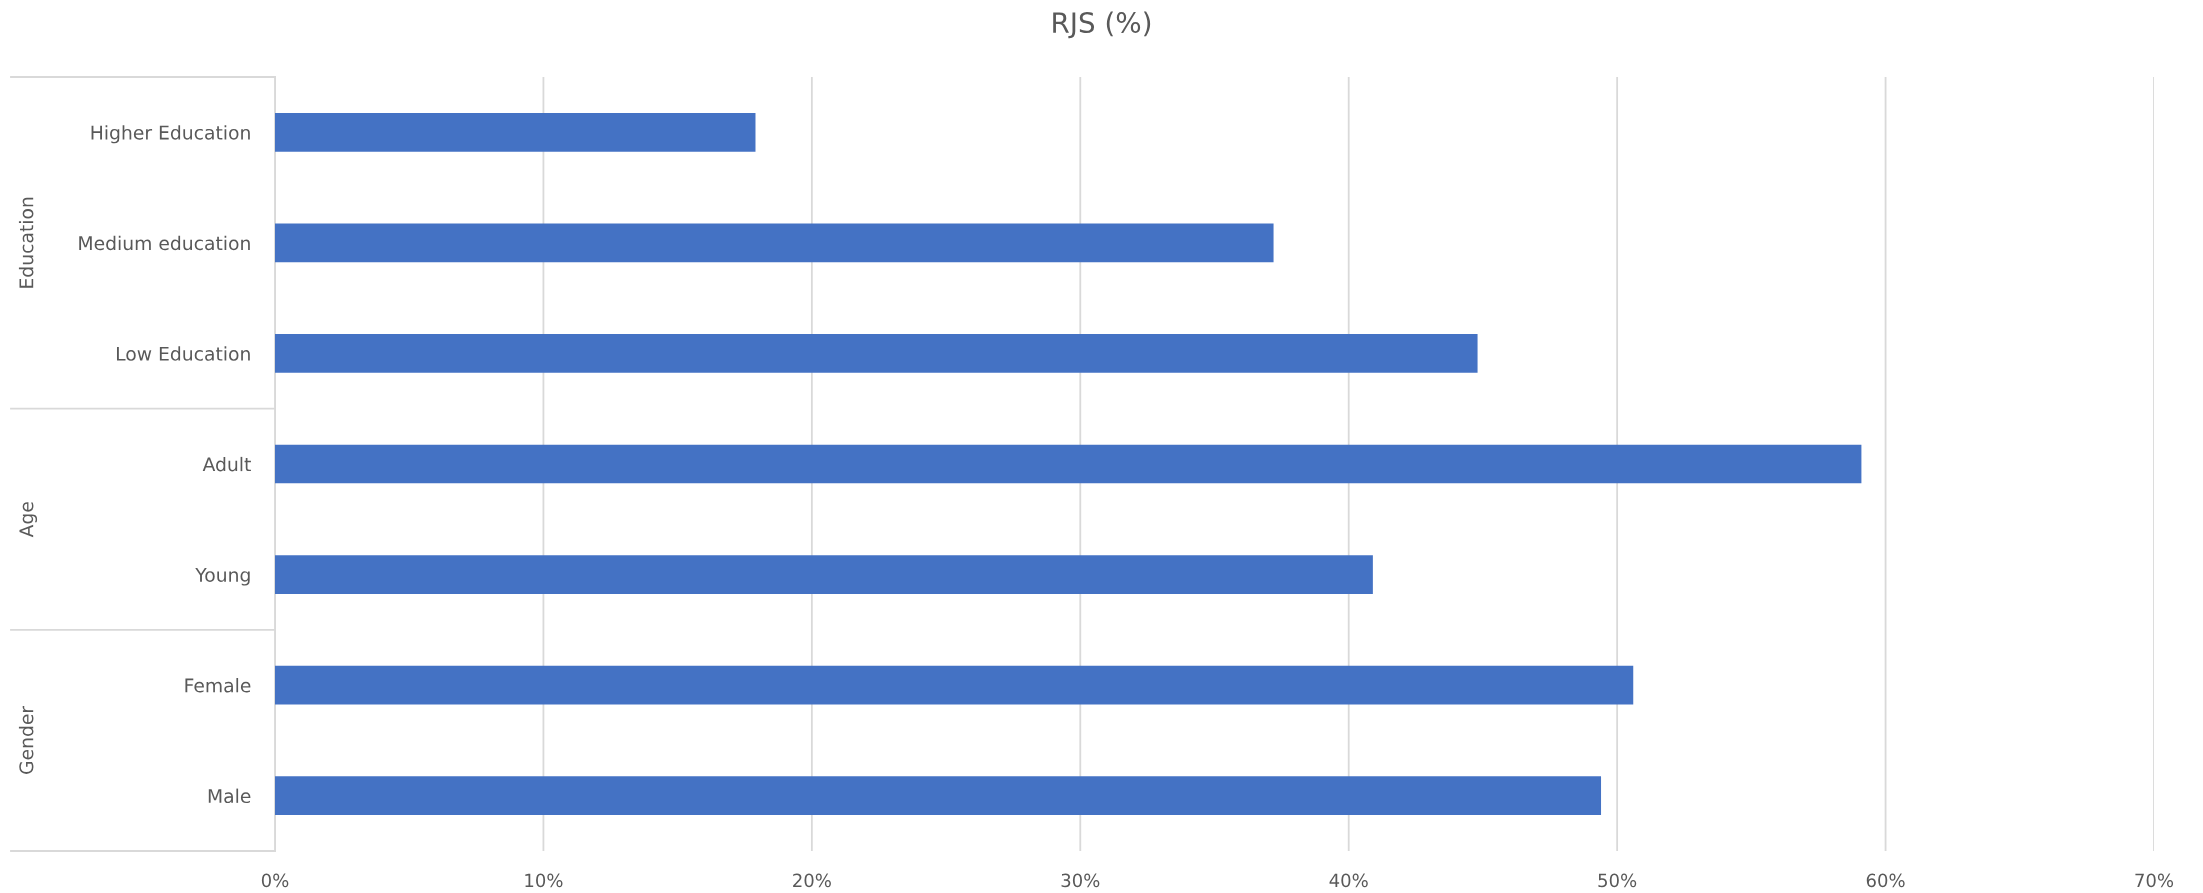 The width and height of the screenshot is (2203, 893). Describe the element at coordinates (2154, 880) in the screenshot. I see `x-tick-label: 70%` at that location.